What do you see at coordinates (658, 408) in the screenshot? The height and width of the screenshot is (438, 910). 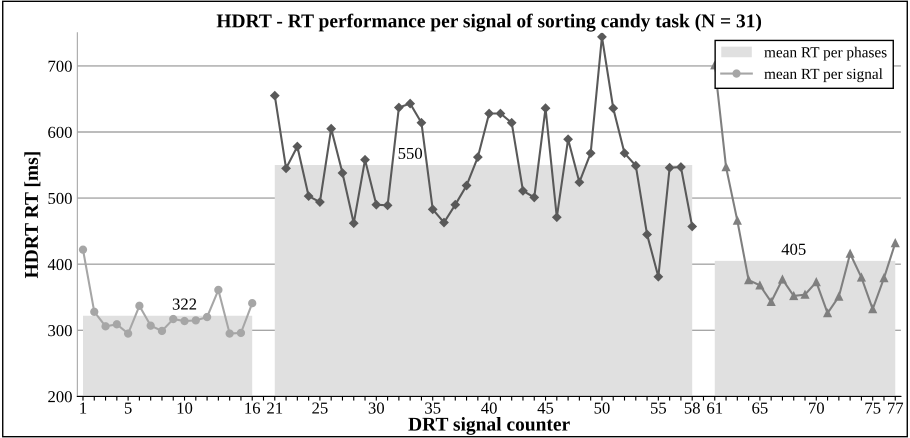 I see `x-tick-label: 55` at bounding box center [658, 408].